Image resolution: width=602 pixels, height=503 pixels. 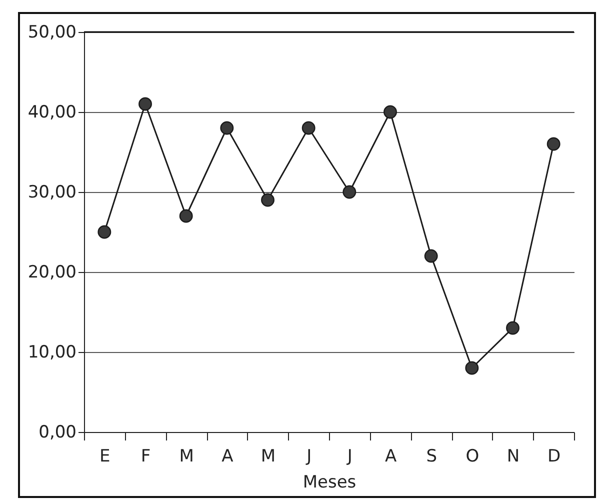 I want to click on y-tick-label: 30,00, so click(x=52, y=192).